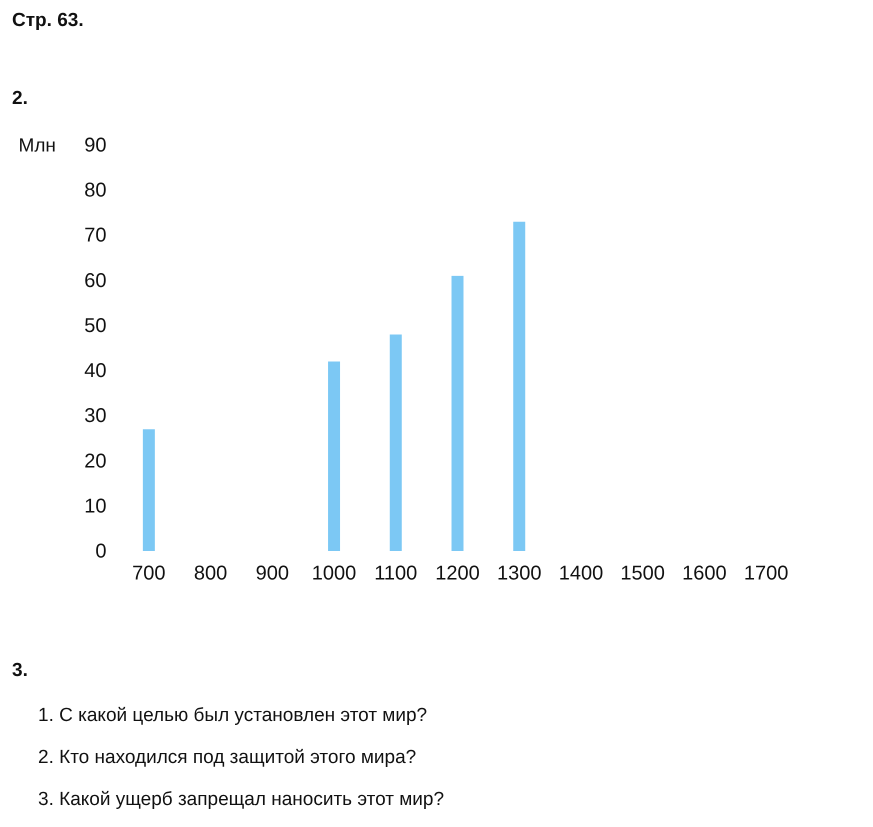 The width and height of the screenshot is (873, 827). Describe the element at coordinates (48, 21) in the screenshot. I see `chart-title: Стр. 63.` at that location.